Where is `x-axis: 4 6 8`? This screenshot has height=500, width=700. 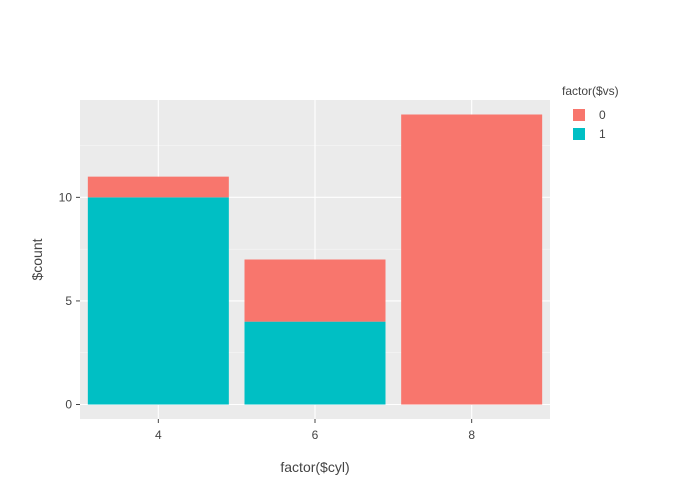
x-axis: 4 6 8 is located at coordinates (315, 430).